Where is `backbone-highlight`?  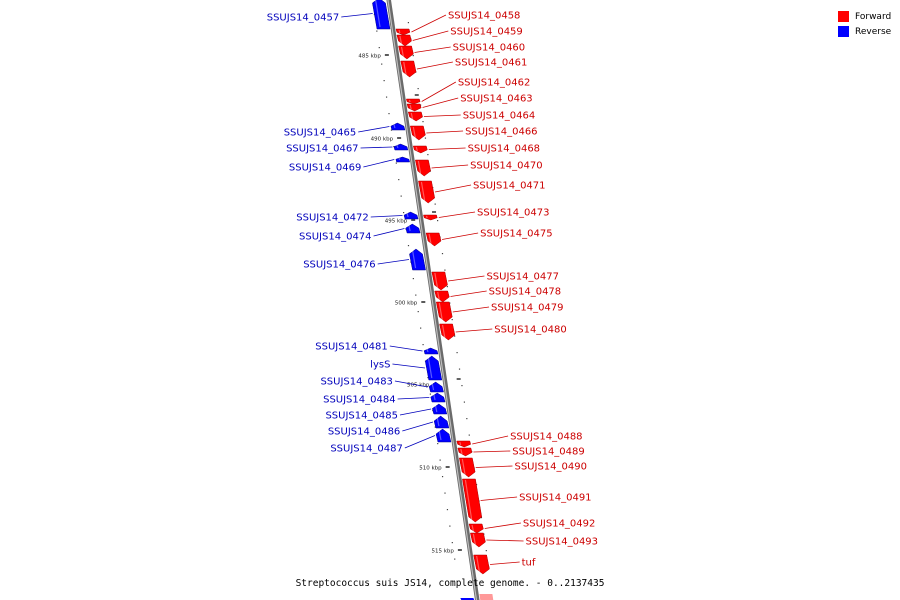
backbone-highlight is located at coordinates (432, 300).